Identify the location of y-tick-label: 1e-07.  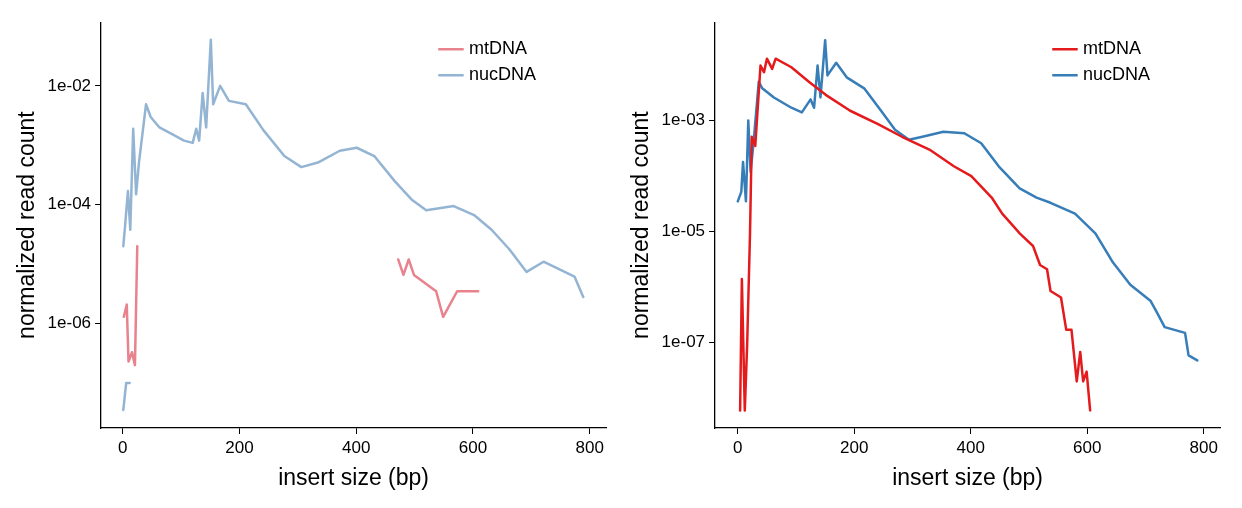
(683, 342).